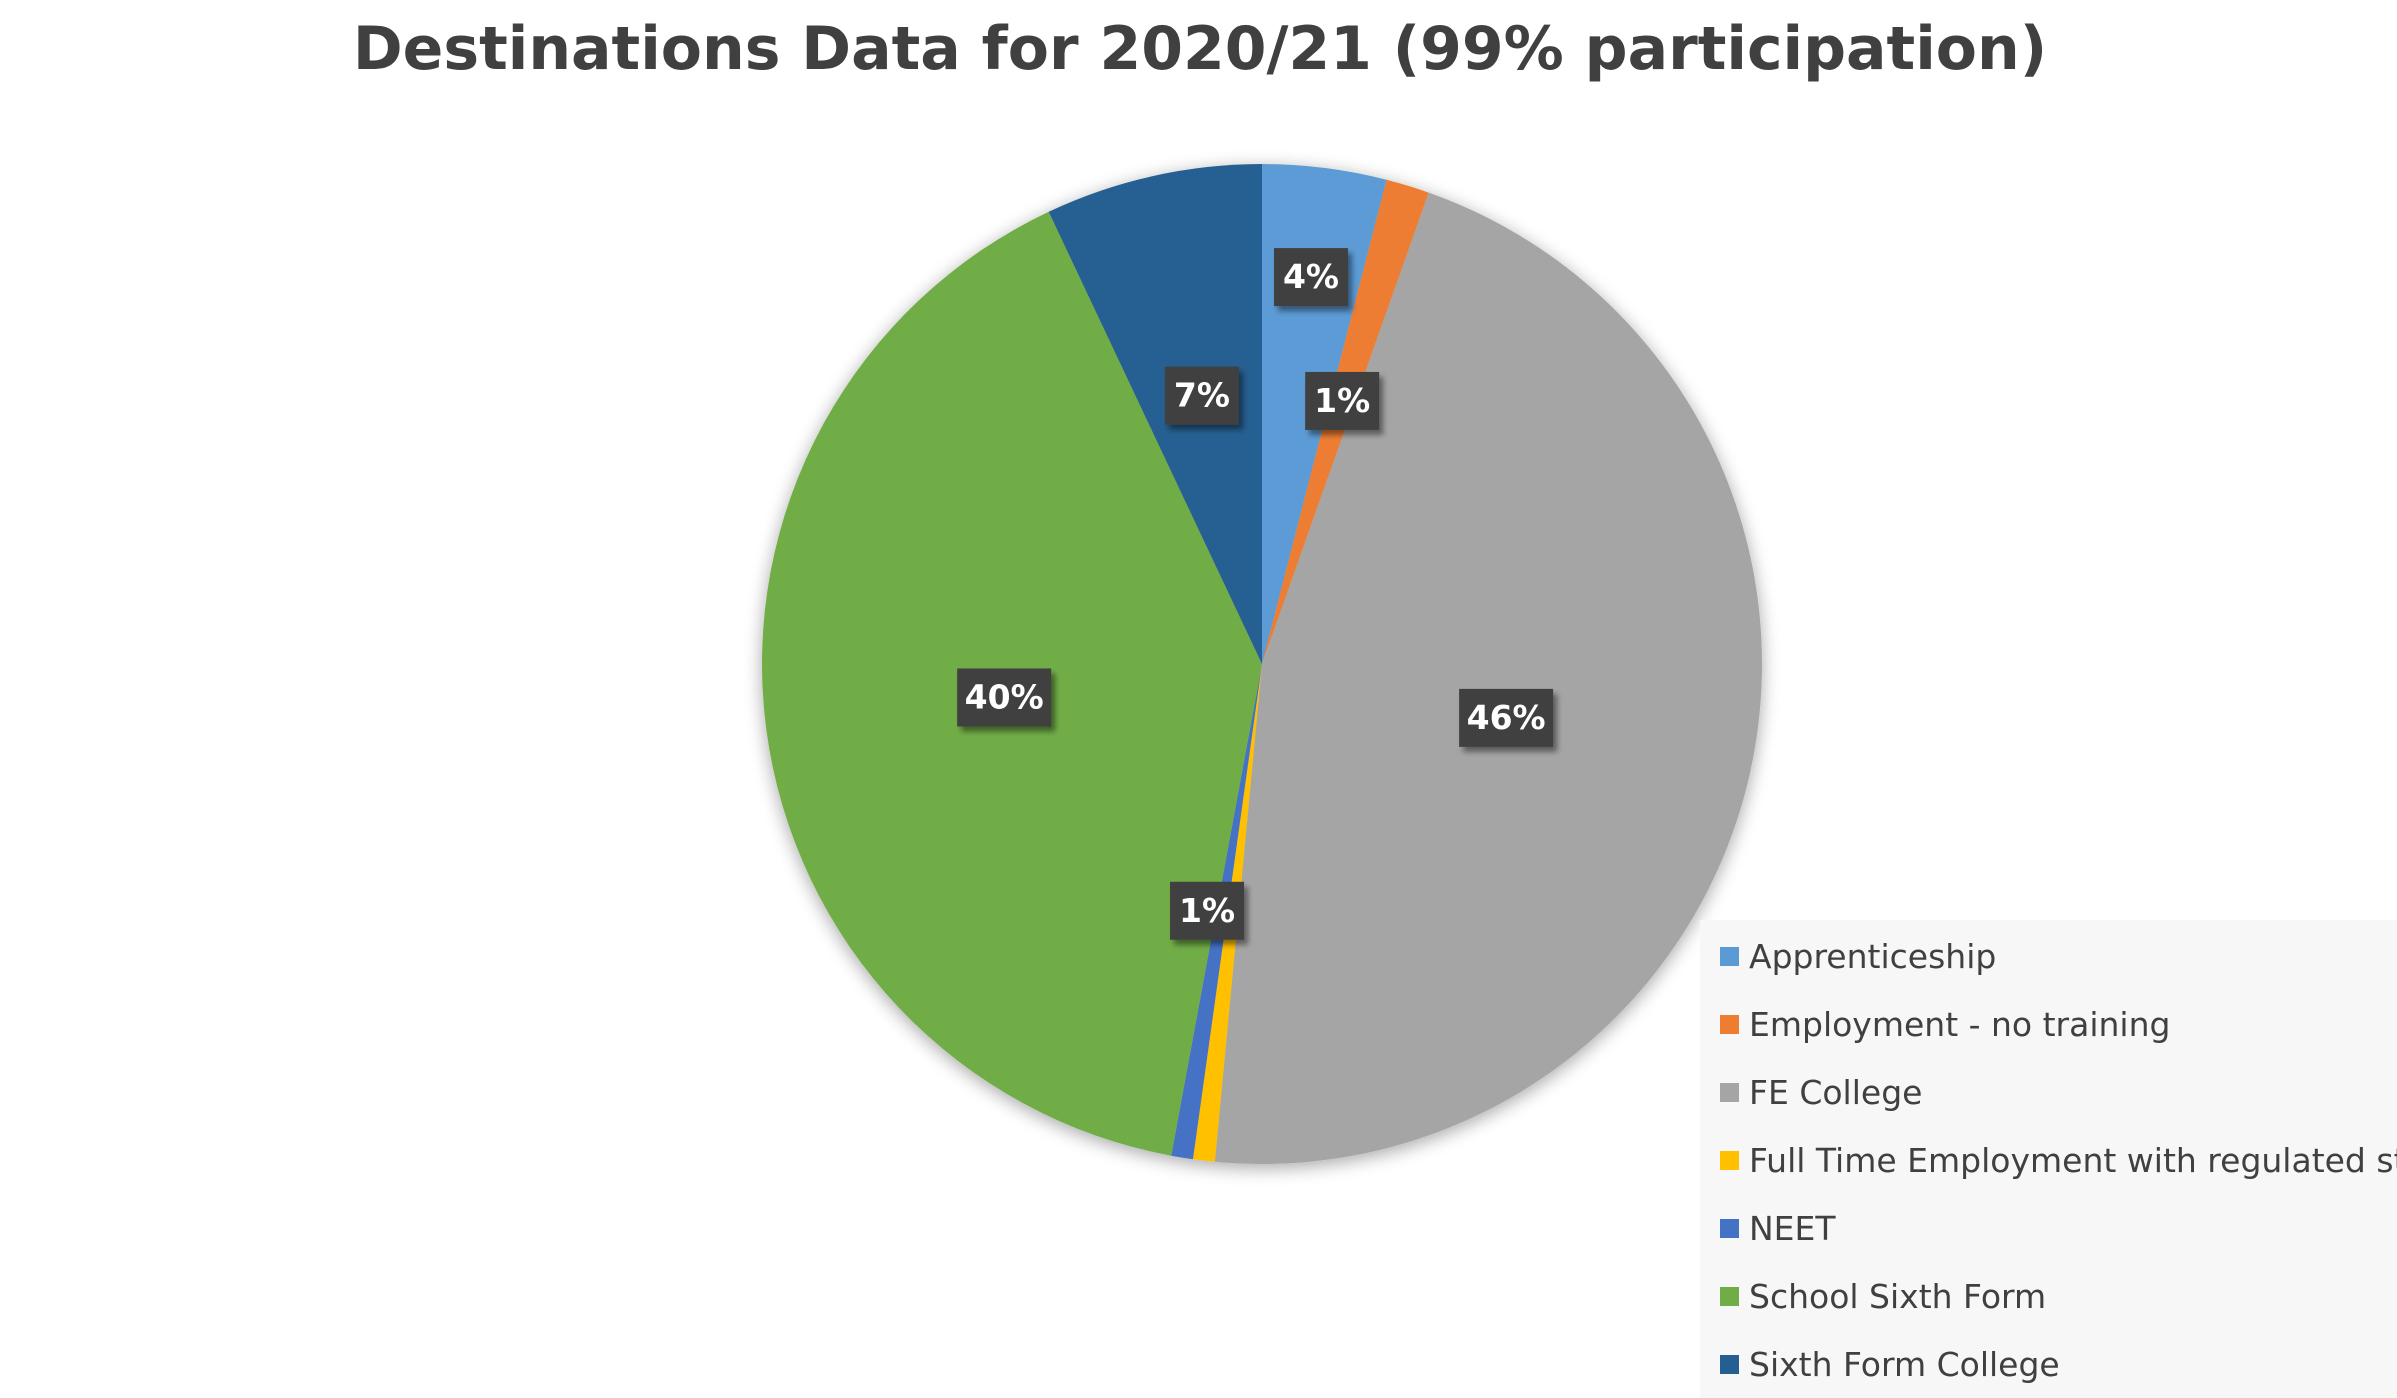 This screenshot has height=1398, width=2397. I want to click on data-label-text: 46%, so click(1506, 717).